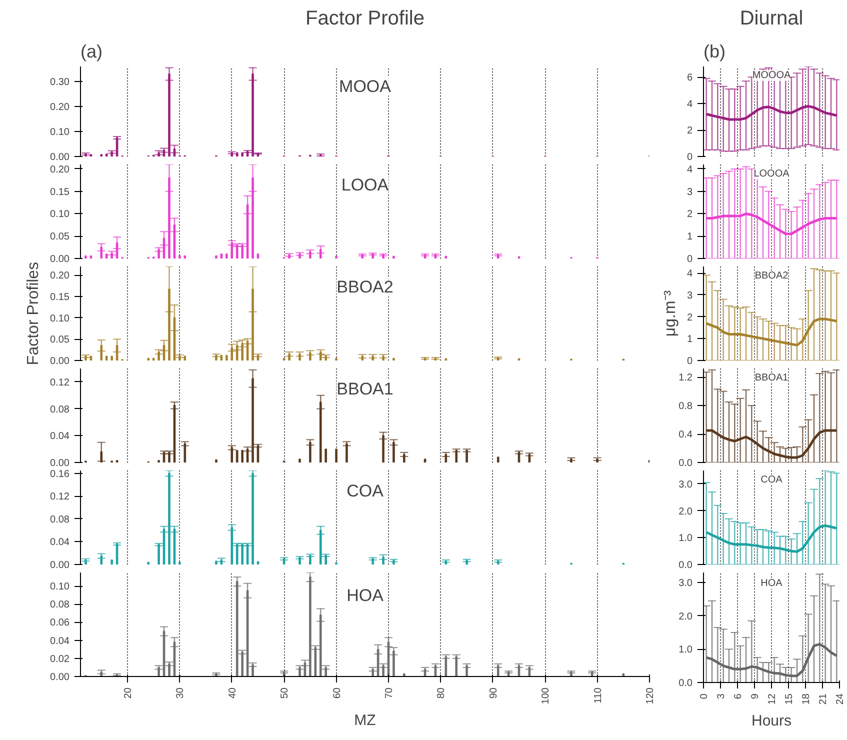 This screenshot has height=740, width=847. I want to click on x-tick-label: 6, so click(738, 696).